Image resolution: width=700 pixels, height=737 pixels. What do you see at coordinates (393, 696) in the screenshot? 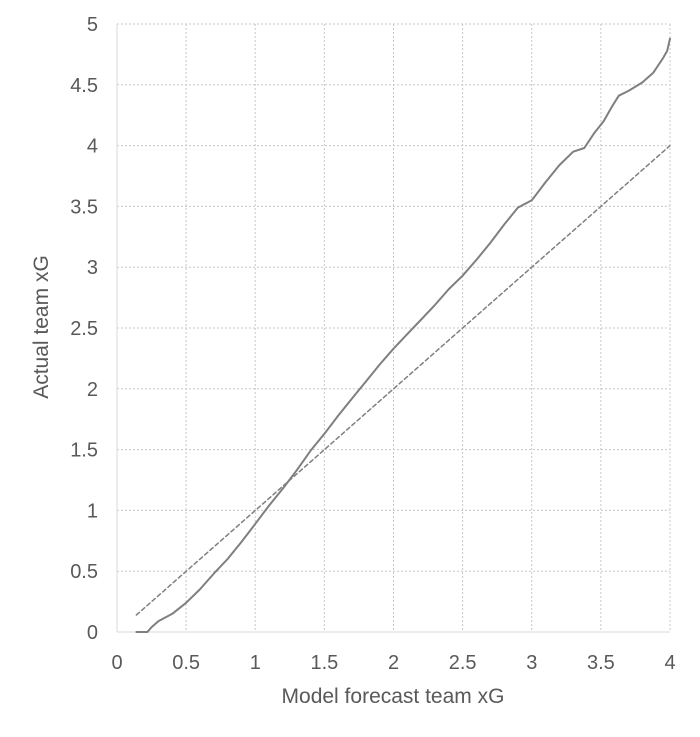
I see `x-axis-title: Model forecast team xG` at bounding box center [393, 696].